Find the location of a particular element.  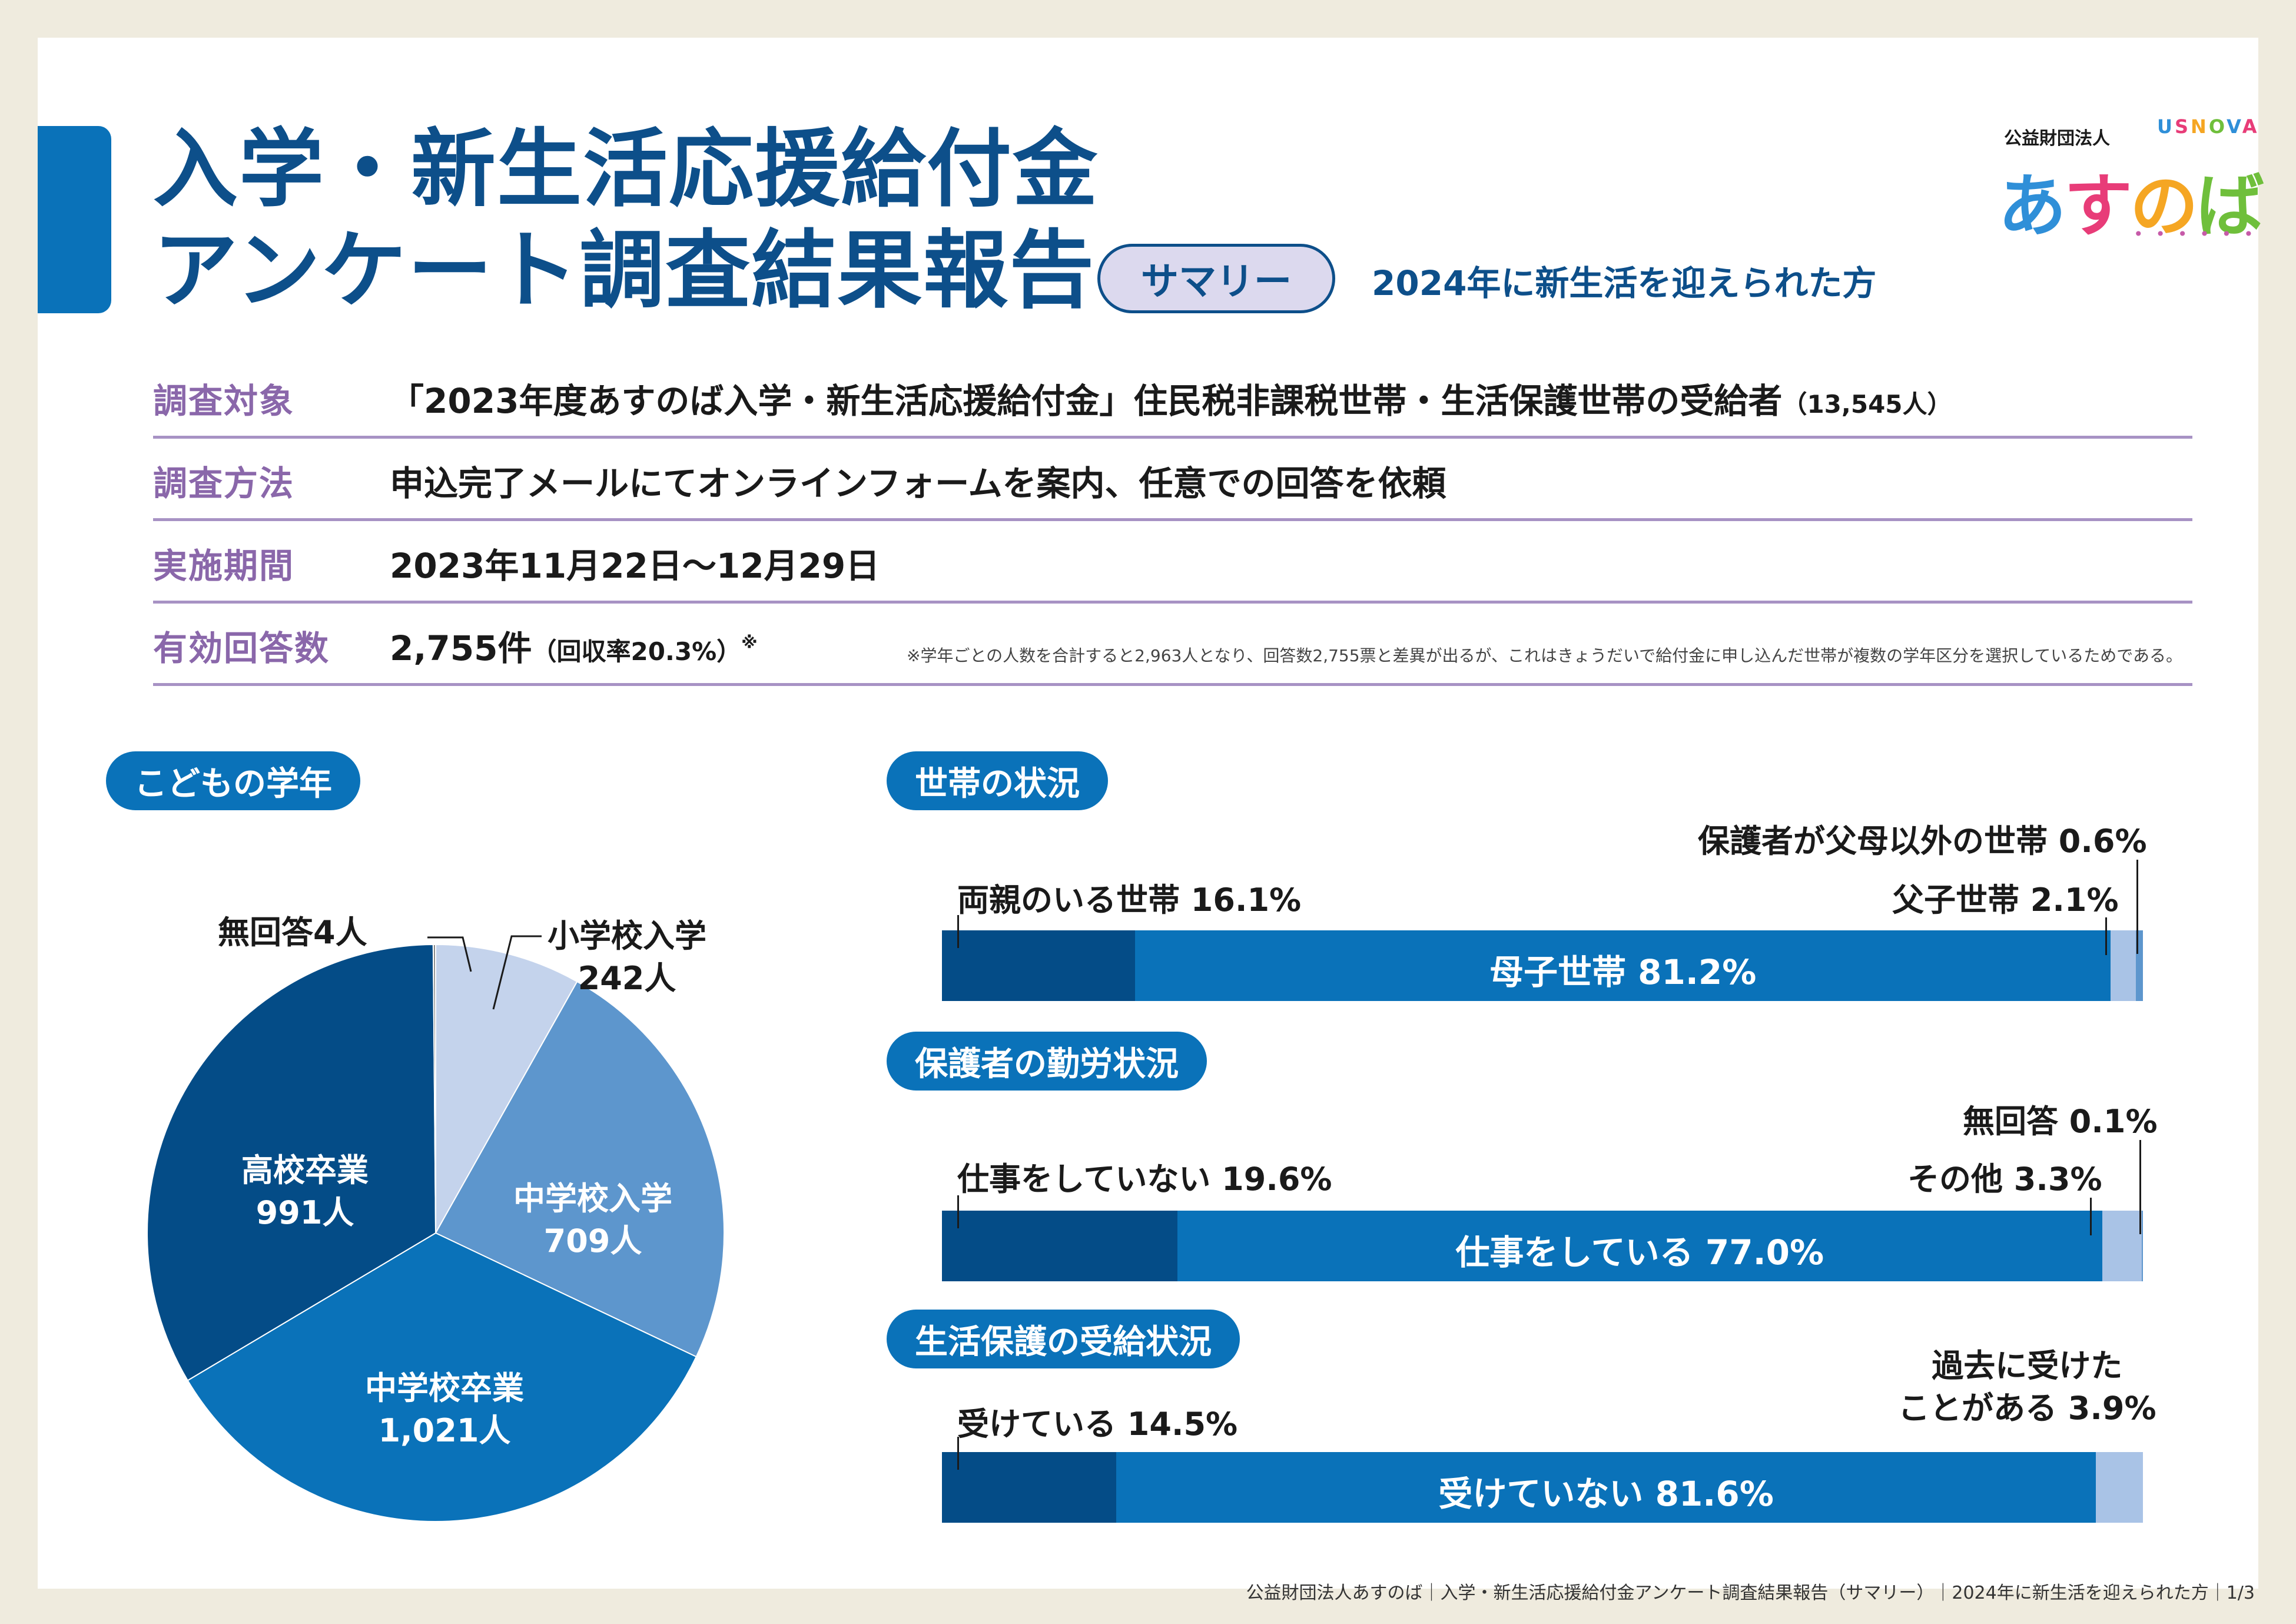

household-bar: 母子世帯 81.2% is located at coordinates (1542, 965).